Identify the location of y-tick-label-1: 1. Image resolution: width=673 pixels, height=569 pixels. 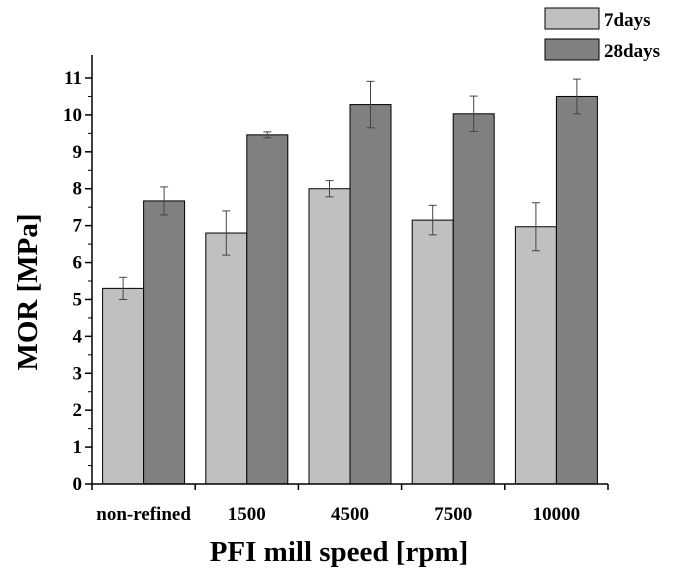
(78, 447).